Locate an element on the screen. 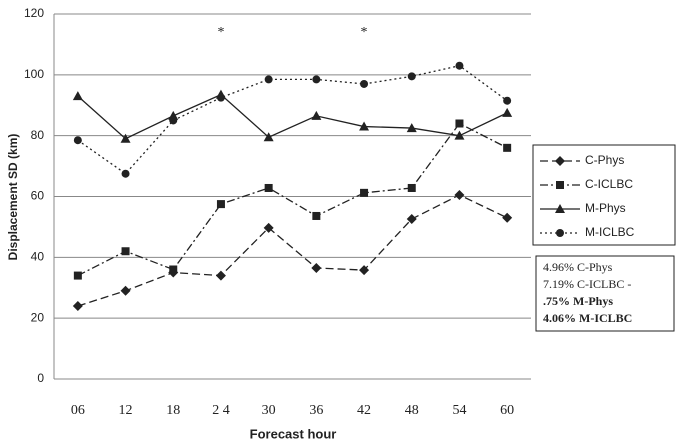 The height and width of the screenshot is (443, 676). legend-label: M-Phys is located at coordinates (605, 208).